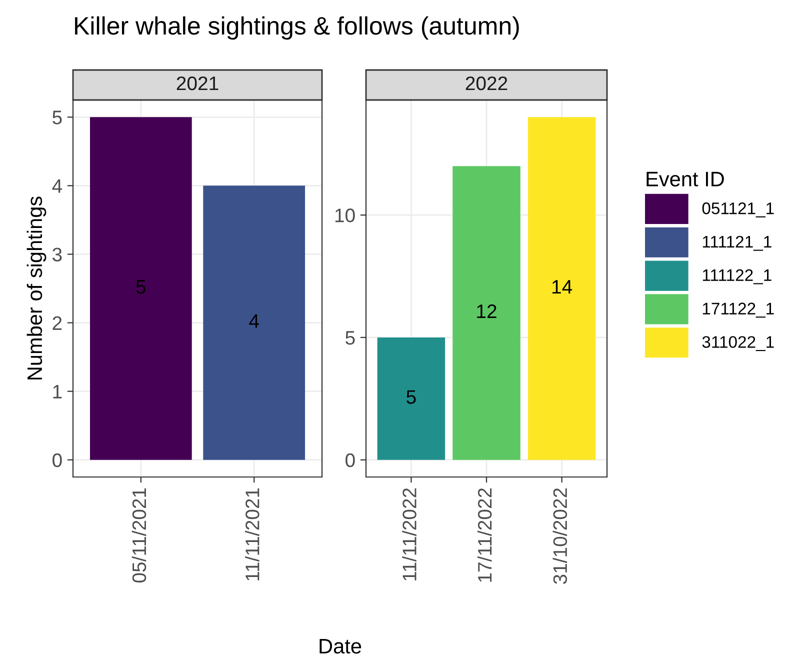 This screenshot has width=789, height=661. What do you see at coordinates (685, 179) in the screenshot?
I see `legend-title: Event ID` at bounding box center [685, 179].